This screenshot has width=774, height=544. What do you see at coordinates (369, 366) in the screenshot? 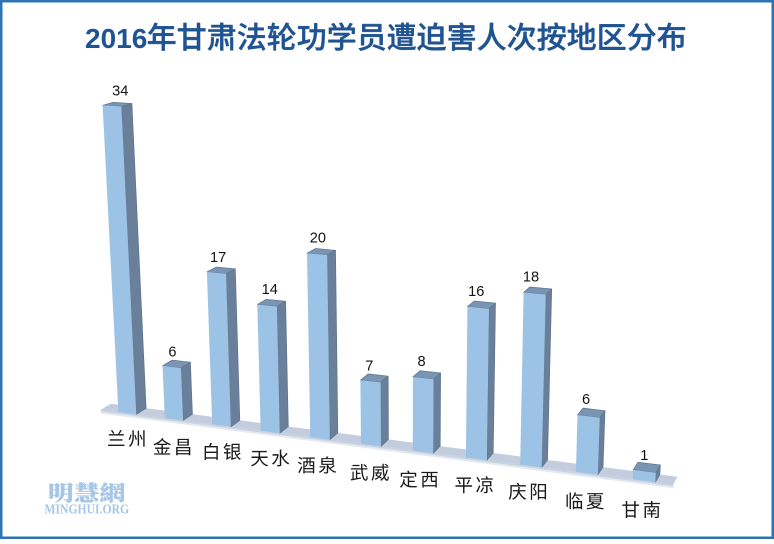
I see `svg-text: 7` at bounding box center [369, 366].